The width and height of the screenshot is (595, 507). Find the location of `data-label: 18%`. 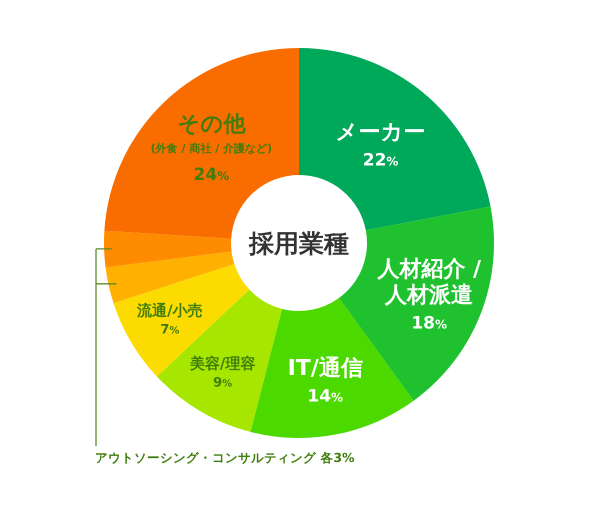

data-label: 18% is located at coordinates (429, 324).